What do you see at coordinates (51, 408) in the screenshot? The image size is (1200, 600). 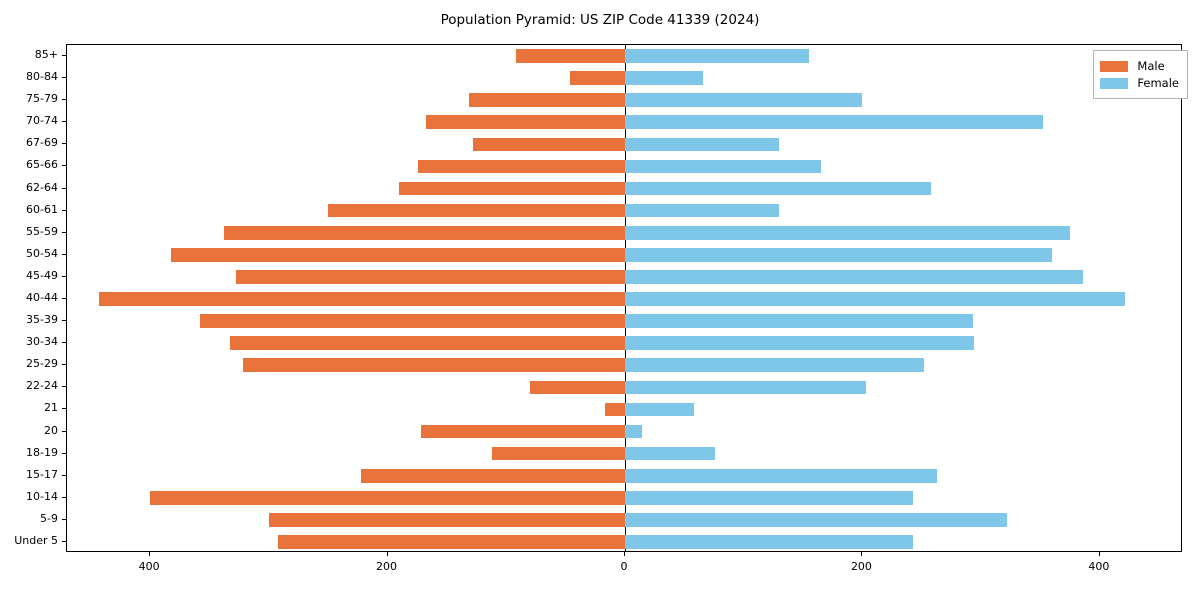 I see `y-tick-label-21: 21` at bounding box center [51, 408].